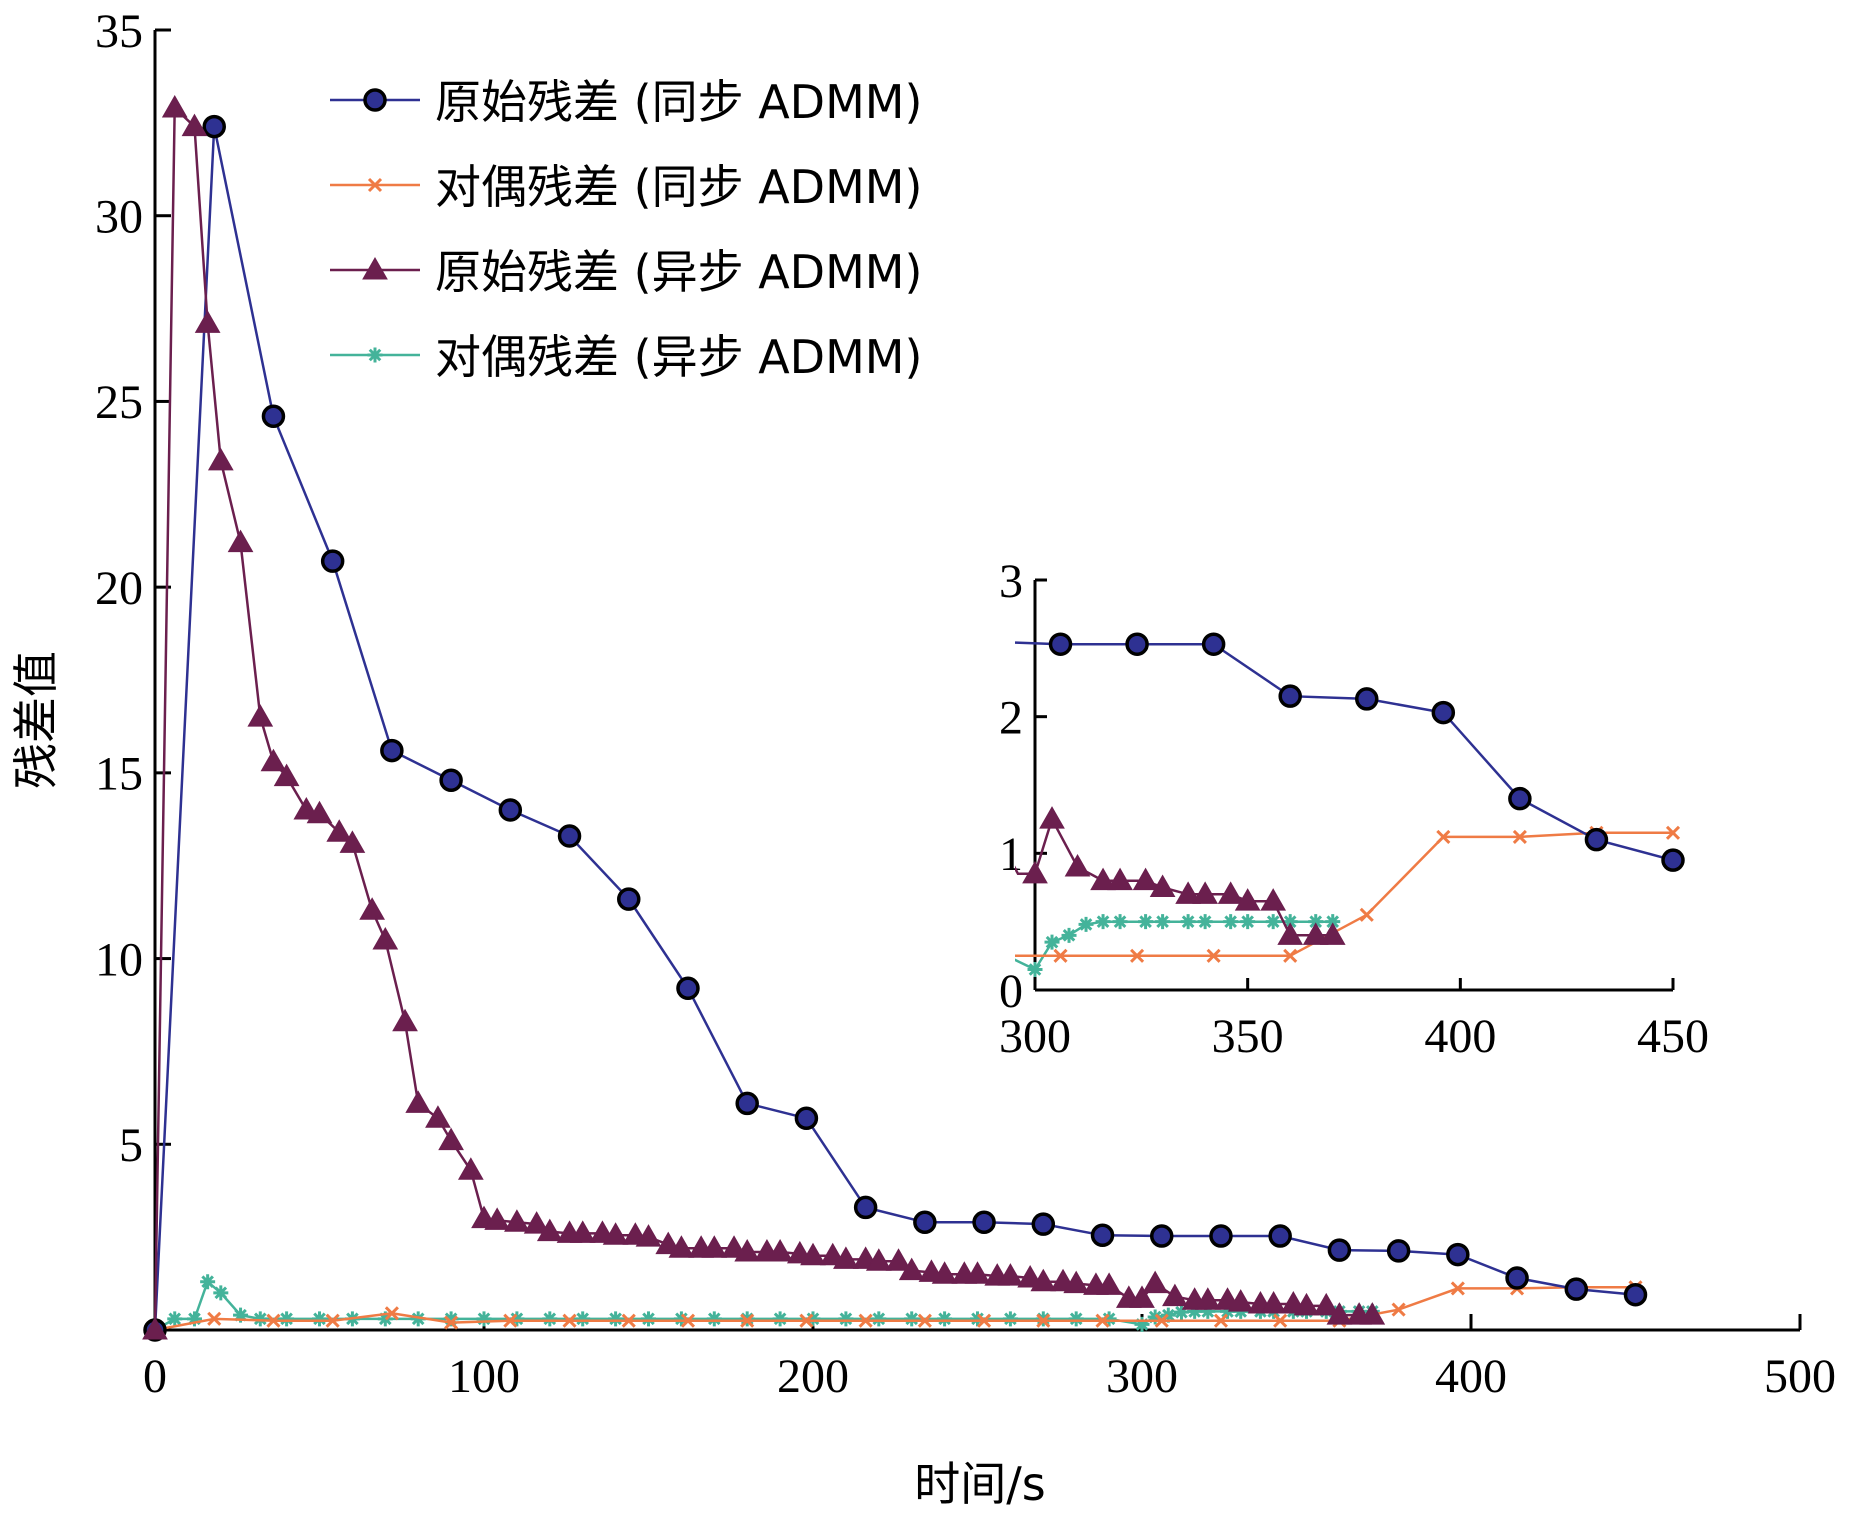 The width and height of the screenshot is (1851, 1518). Describe the element at coordinates (813, 1376) in the screenshot. I see `main-x-tick-label-2: 200` at that location.